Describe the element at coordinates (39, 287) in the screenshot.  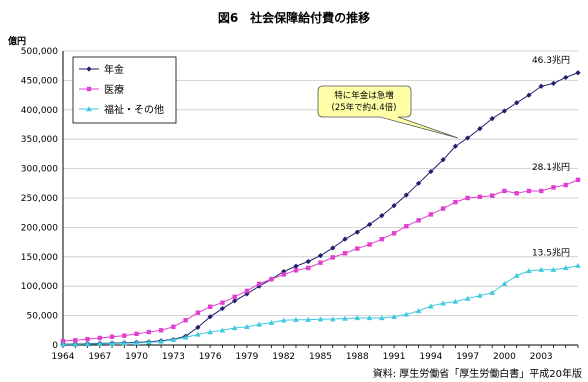
I see `y-tick-label: 100,000` at that location.